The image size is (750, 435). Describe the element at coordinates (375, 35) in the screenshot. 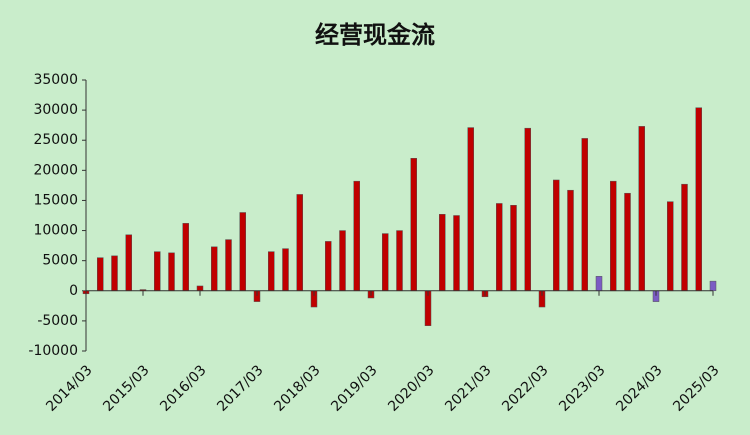

I see `chart-title: 经营现金流` at that location.